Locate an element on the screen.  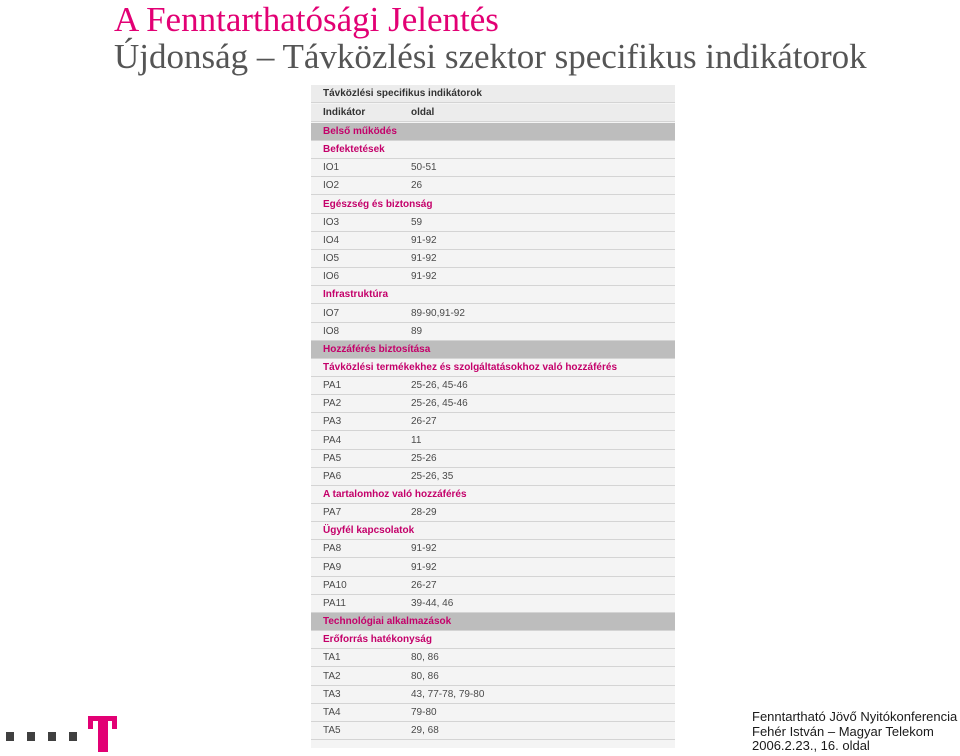
indicator-code: PA6 is located at coordinates (332, 476).